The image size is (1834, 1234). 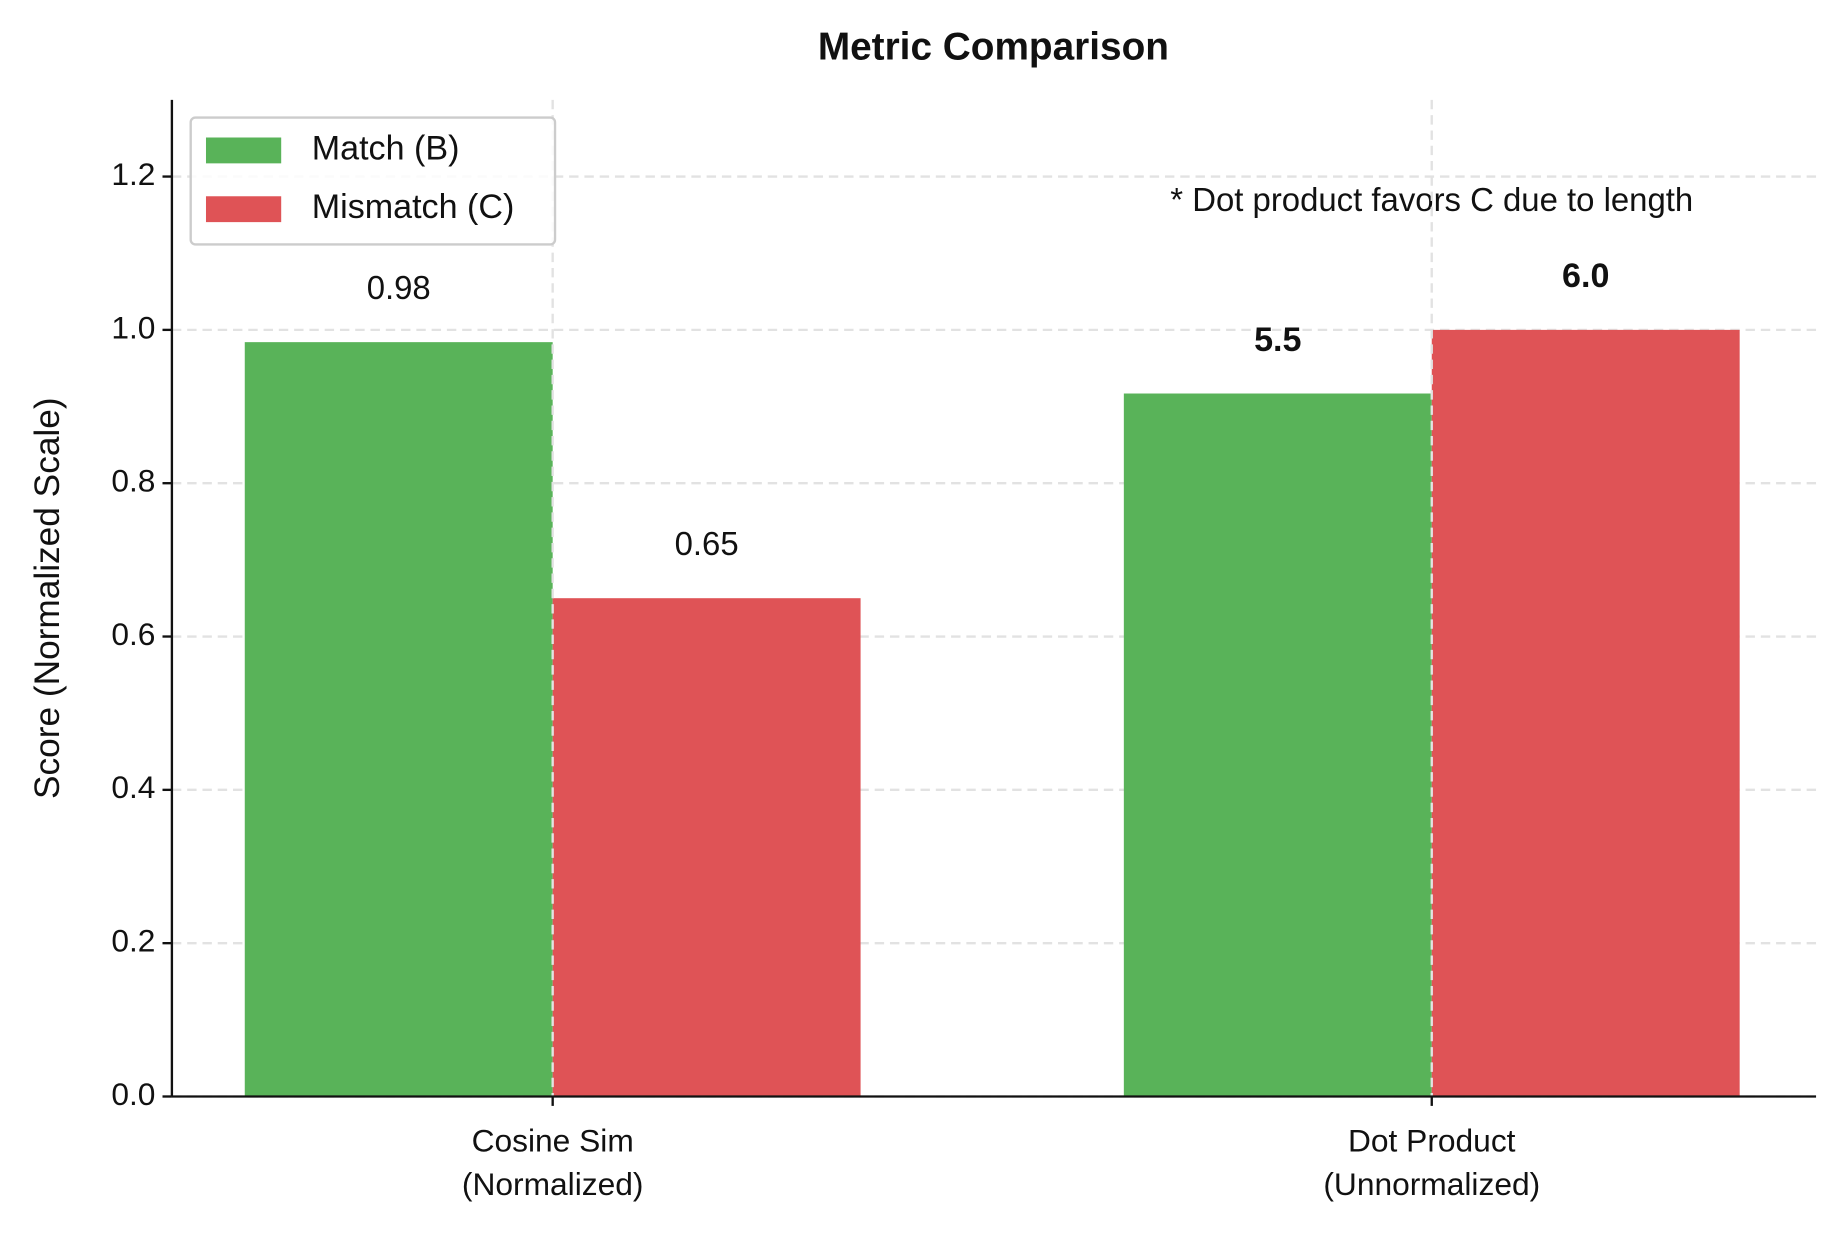 I want to click on value-label: 6.0, so click(x=1585, y=276).